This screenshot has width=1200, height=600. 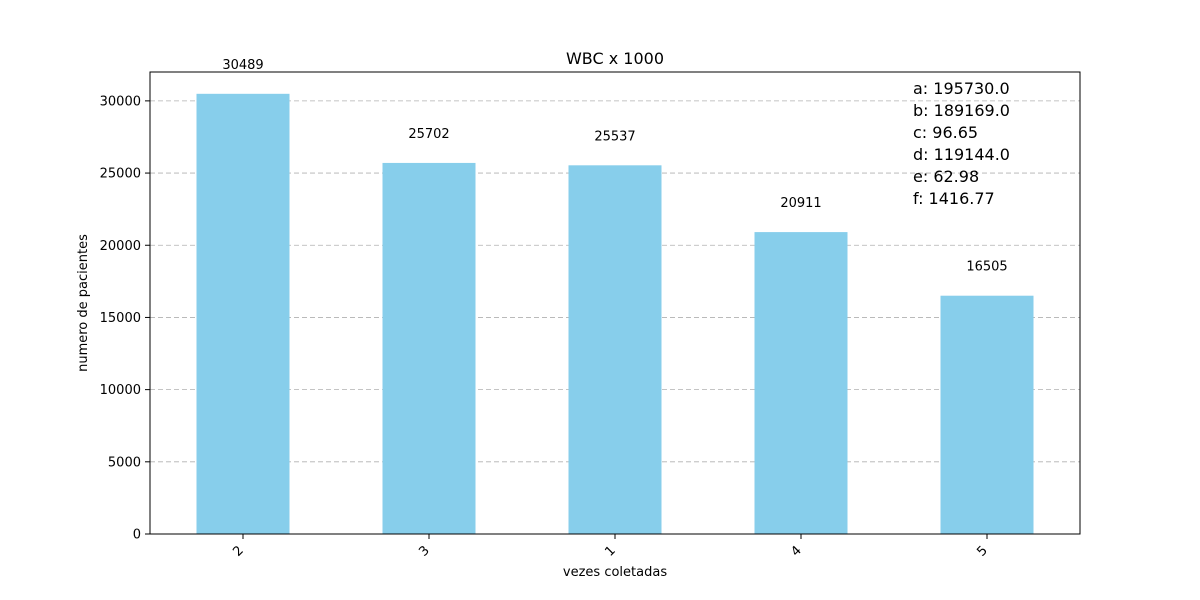 I want to click on stat-annotation: b: 189169.0, so click(x=961, y=110).